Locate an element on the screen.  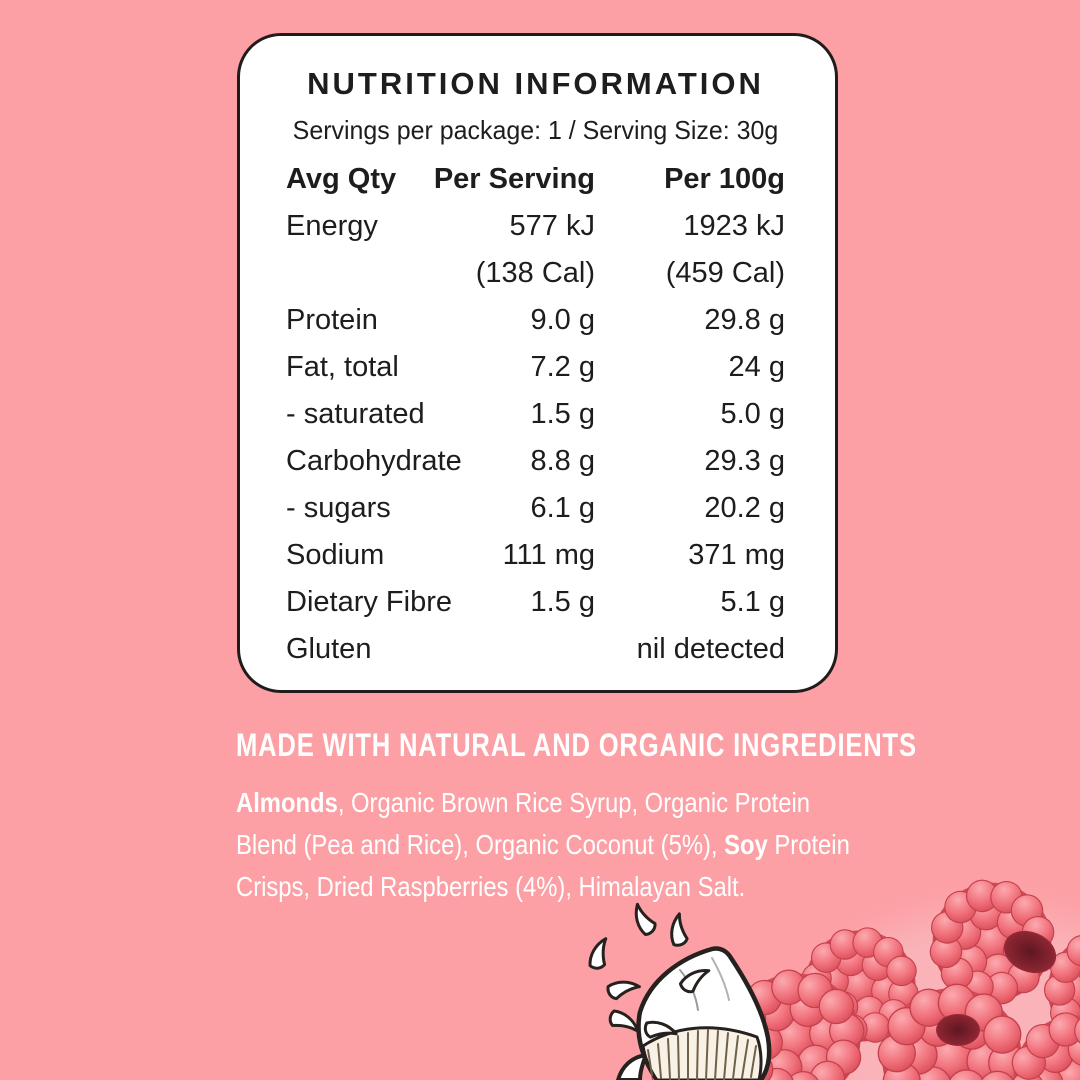
row-label: Sodium is located at coordinates (335, 555).